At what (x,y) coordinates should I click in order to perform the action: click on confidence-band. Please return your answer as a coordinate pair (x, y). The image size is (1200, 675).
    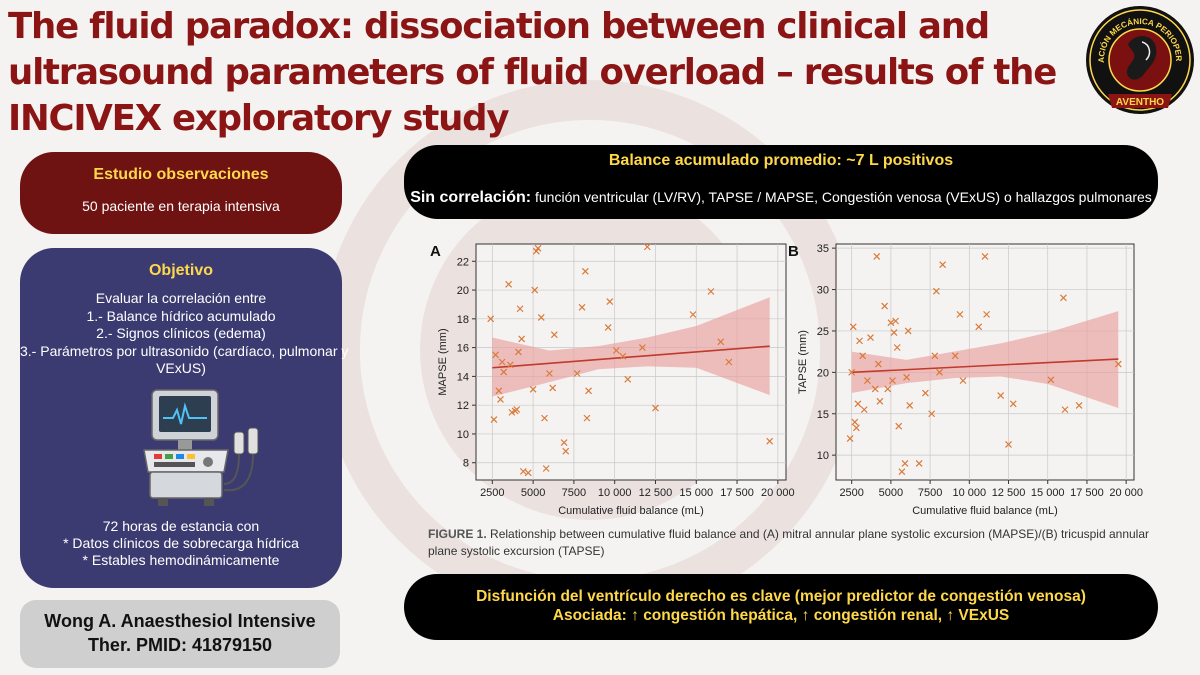
    Looking at the image, I should click on (985, 359).